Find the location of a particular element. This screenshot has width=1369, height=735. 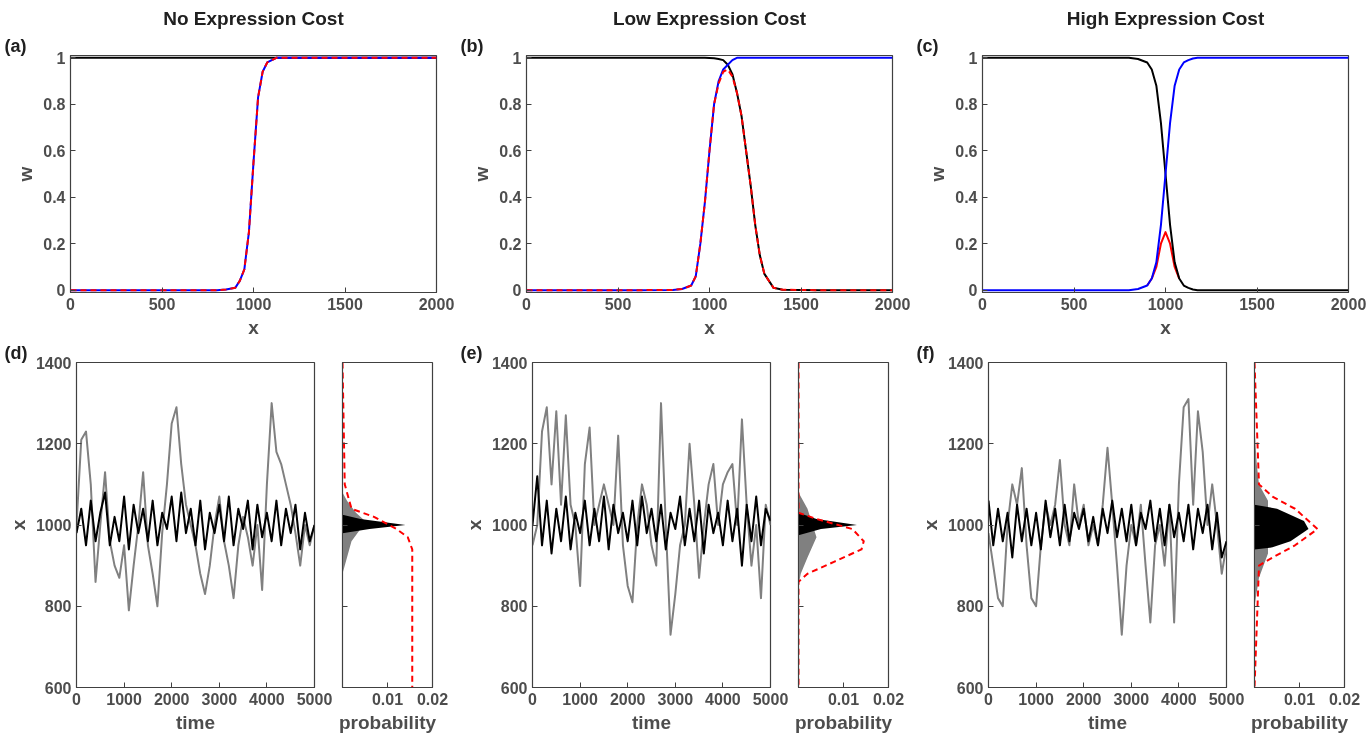

chart-title: Low Expression Cost is located at coordinates (709, 18).